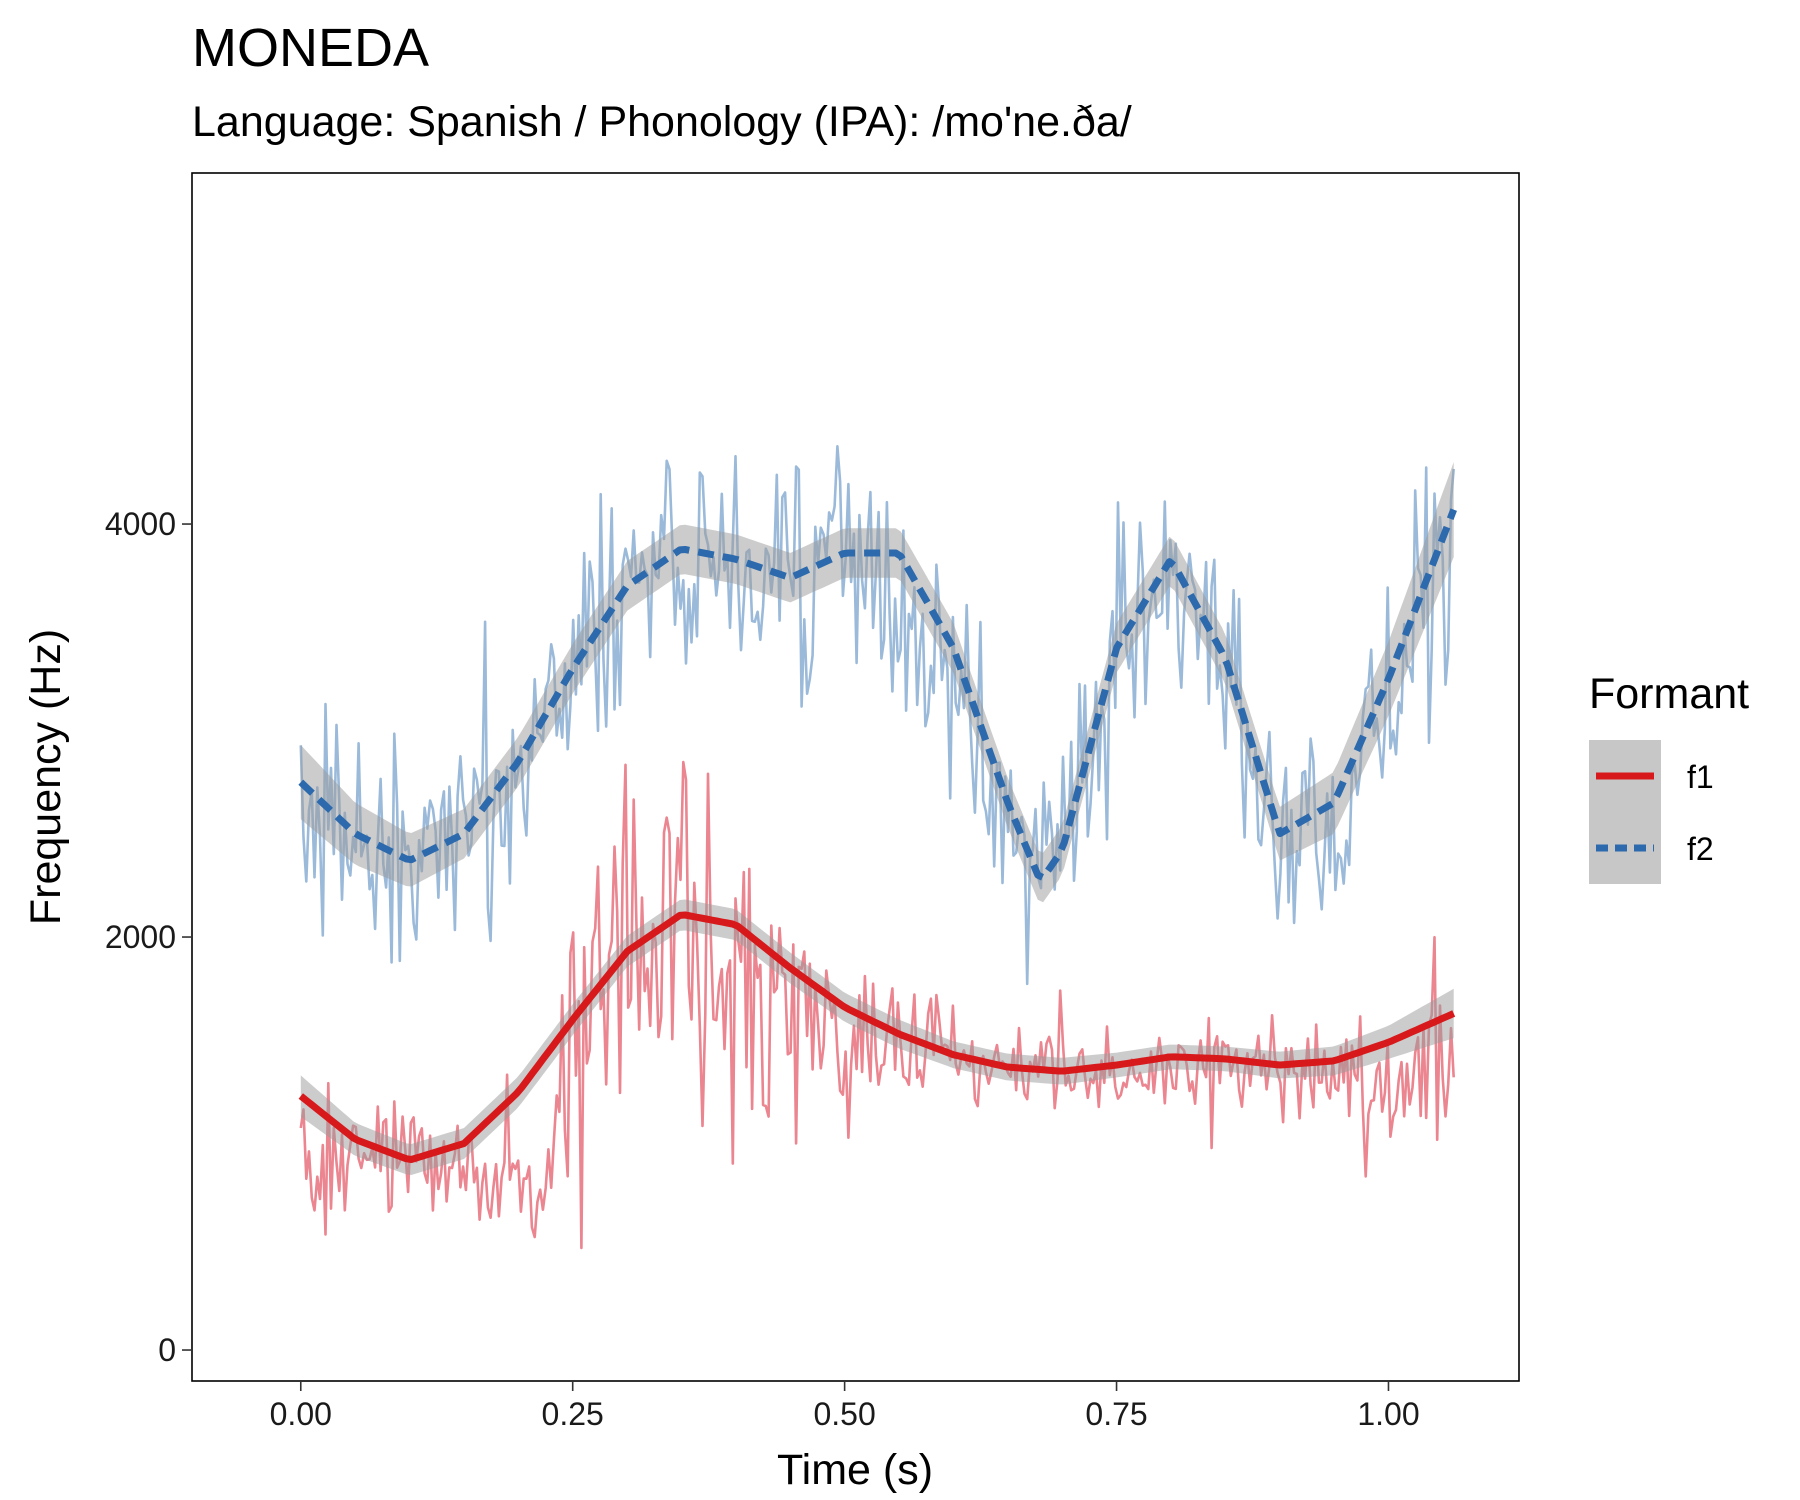 Image resolution: width=1800 pixels, height=1500 pixels. Describe the element at coordinates (1669, 694) in the screenshot. I see `legend-title: Formant` at that location.